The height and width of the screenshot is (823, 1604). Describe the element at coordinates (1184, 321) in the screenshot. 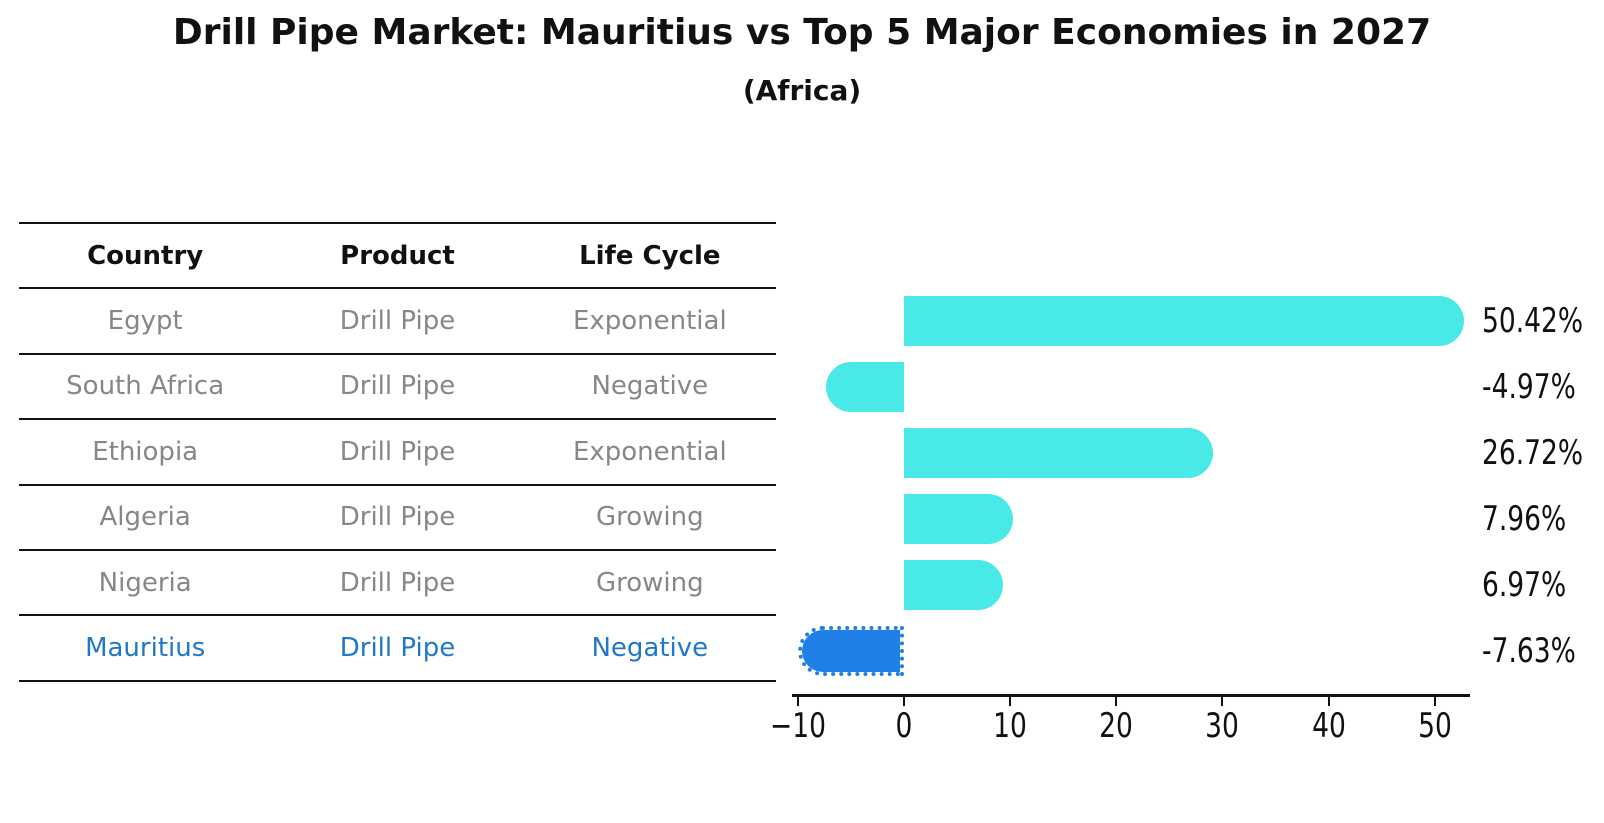

I see `bar-egypt` at that location.